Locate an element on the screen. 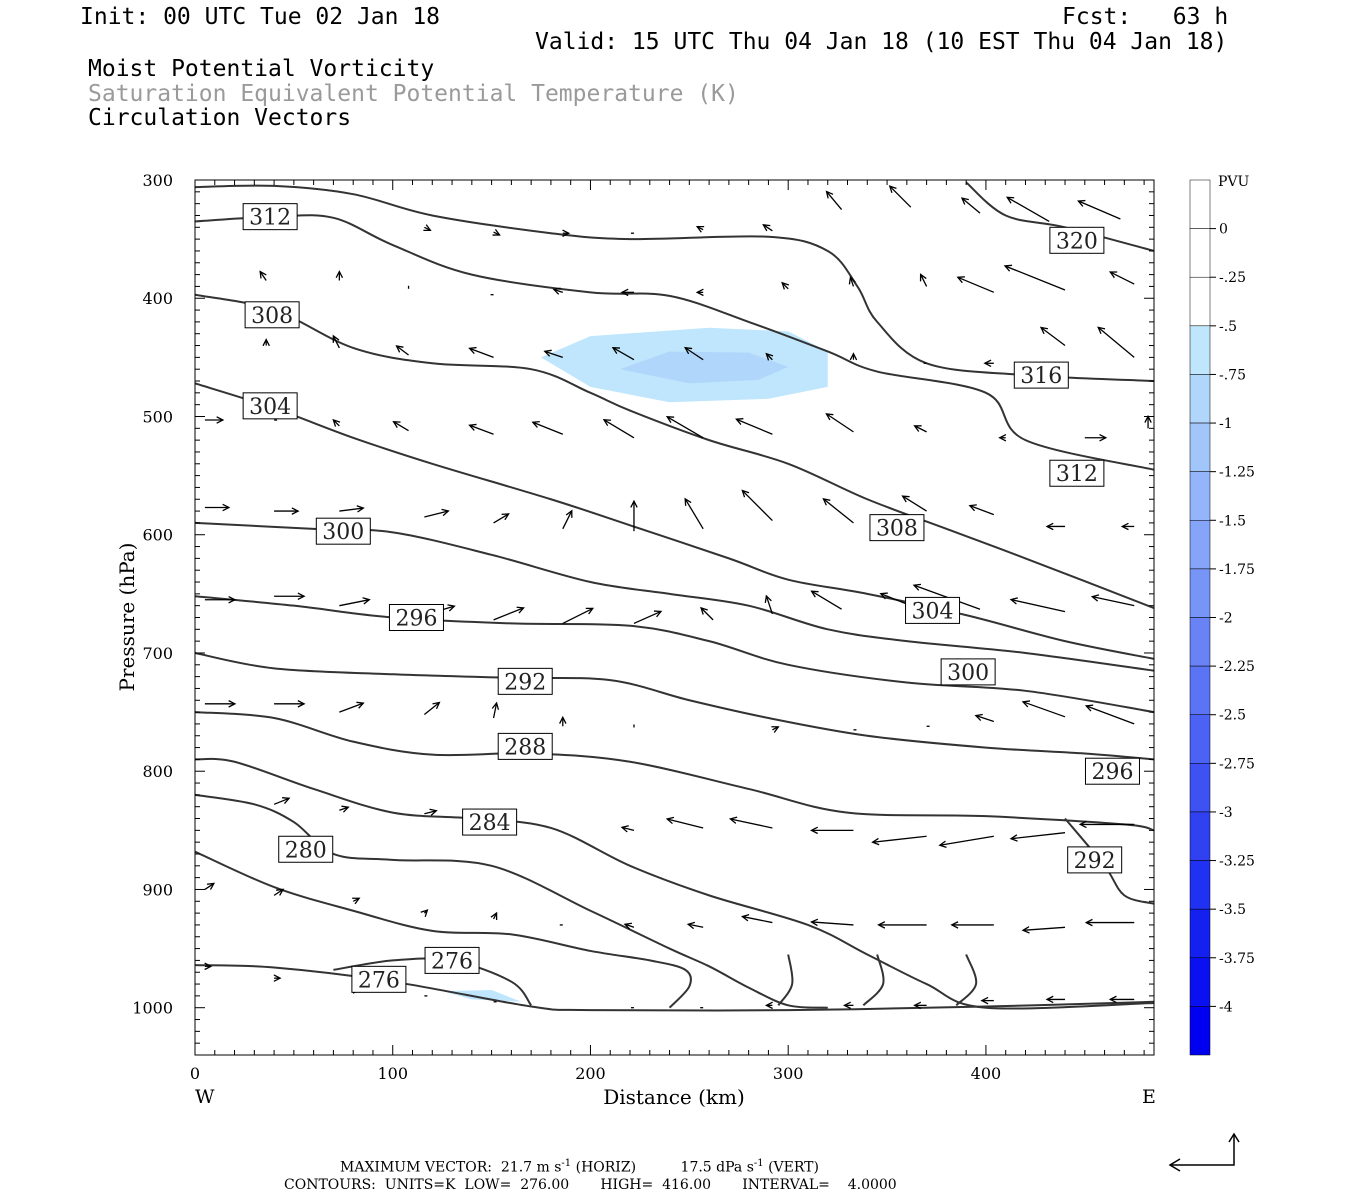  contour-label: 280 is located at coordinates (306, 849).